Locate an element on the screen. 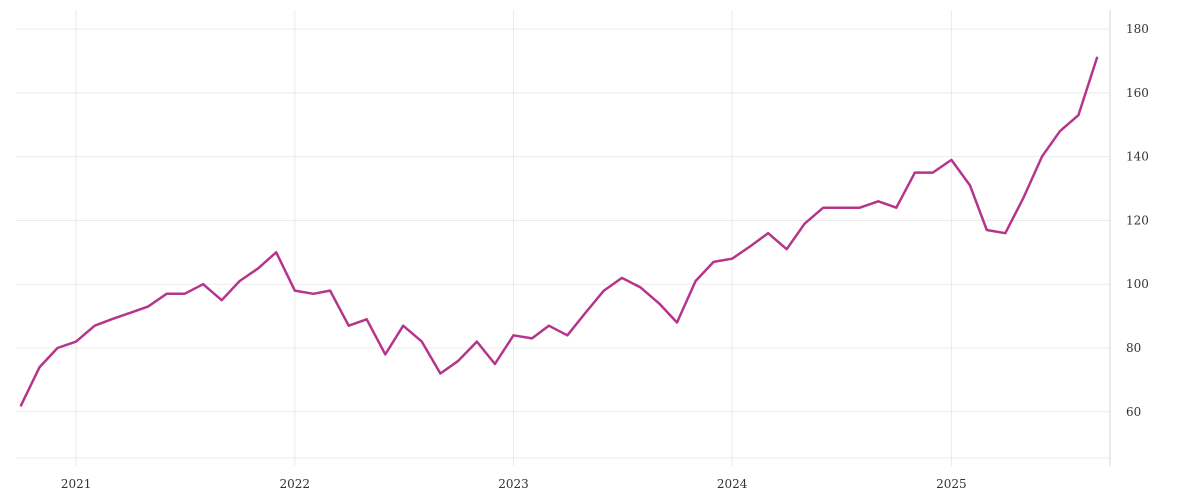 The width and height of the screenshot is (1200, 500). x-axis-tick-labels: 2021 2022 2023 2024 2025 is located at coordinates (514, 484).